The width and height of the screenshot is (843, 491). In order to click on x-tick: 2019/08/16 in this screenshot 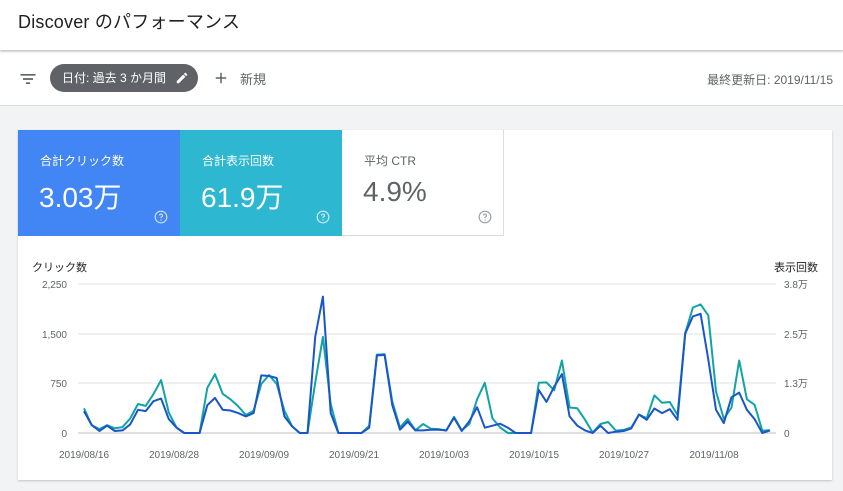, I will do `click(84, 455)`.